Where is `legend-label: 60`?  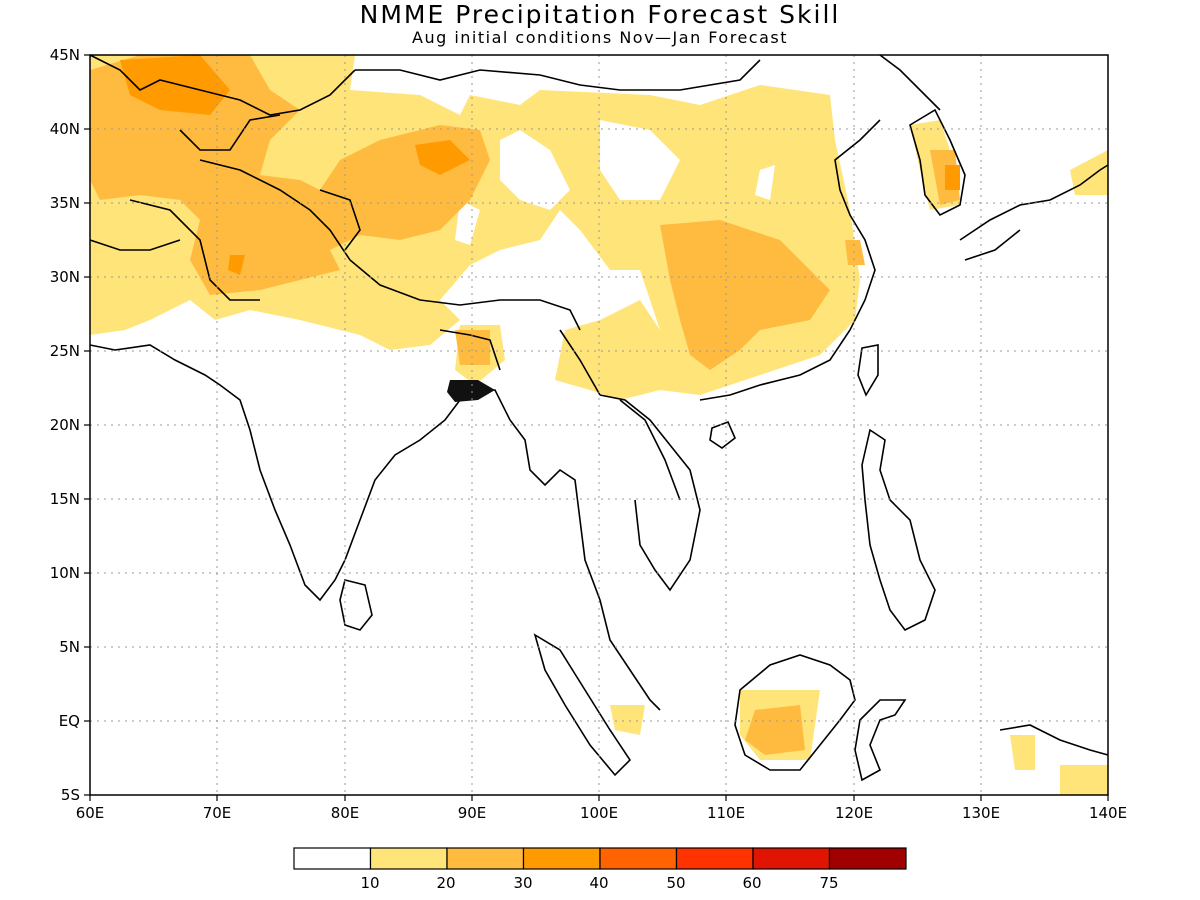 legend-label: 60 is located at coordinates (751, 883).